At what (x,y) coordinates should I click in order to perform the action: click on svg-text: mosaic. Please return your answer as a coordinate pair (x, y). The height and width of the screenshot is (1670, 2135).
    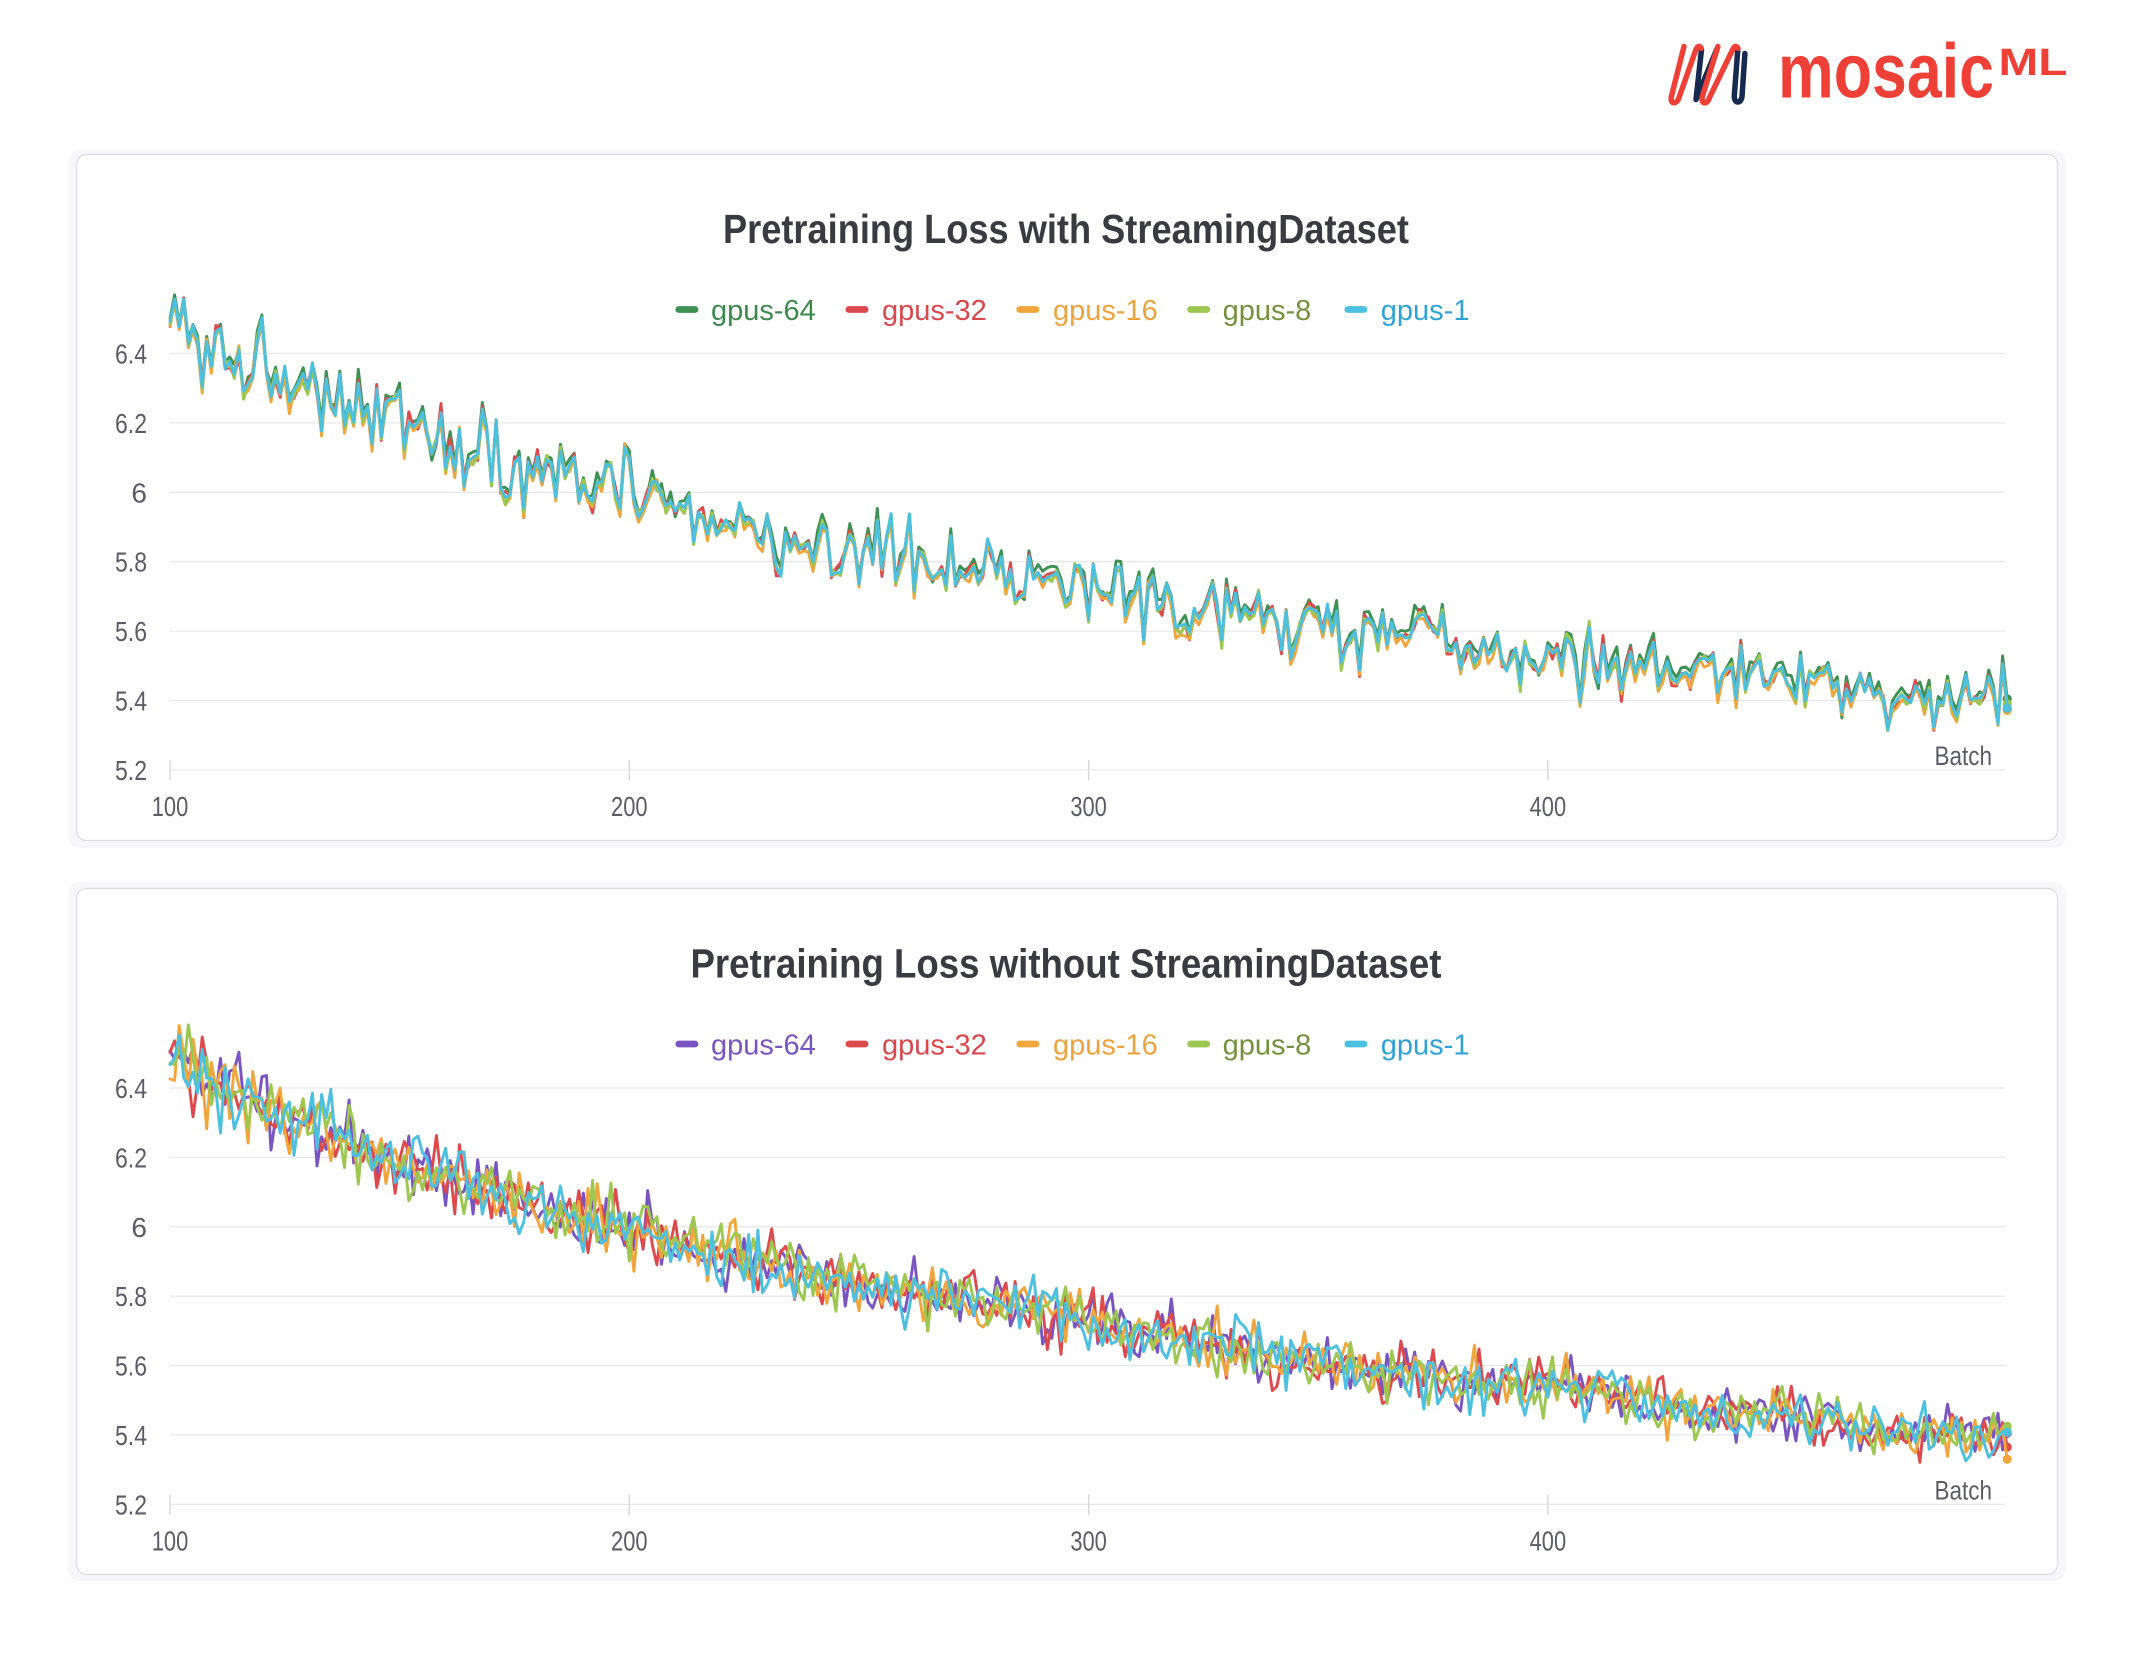
    Looking at the image, I should click on (1886, 72).